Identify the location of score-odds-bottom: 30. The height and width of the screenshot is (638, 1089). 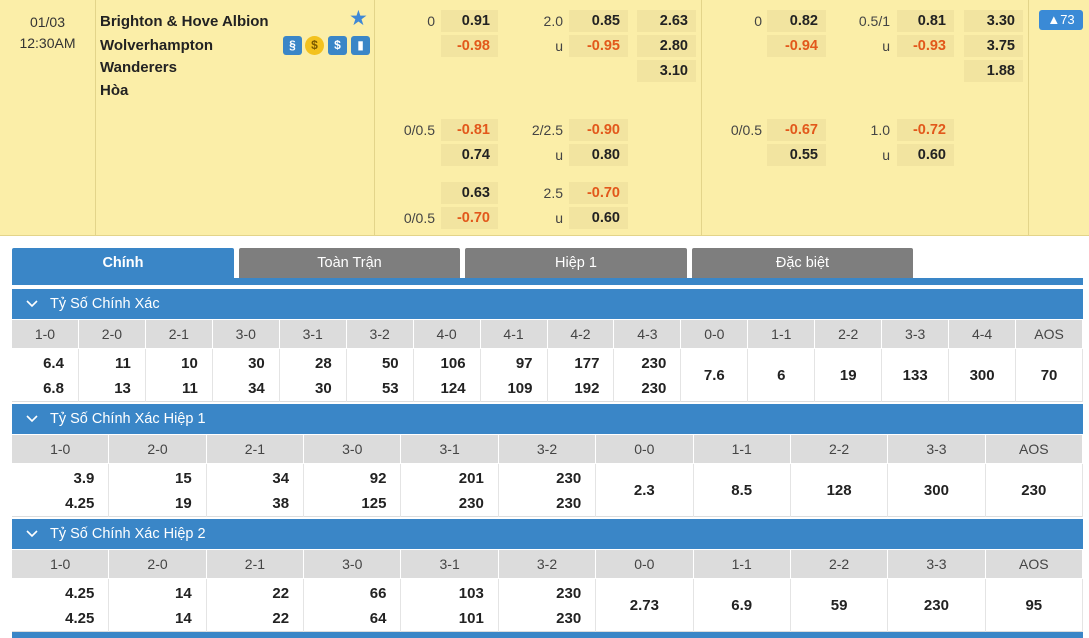
(323, 388).